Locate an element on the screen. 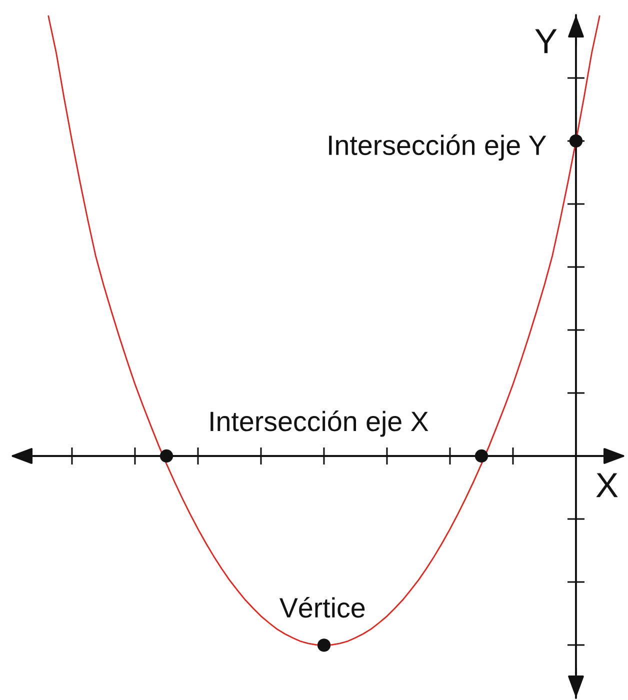  annotation: Vértice is located at coordinates (322, 607).